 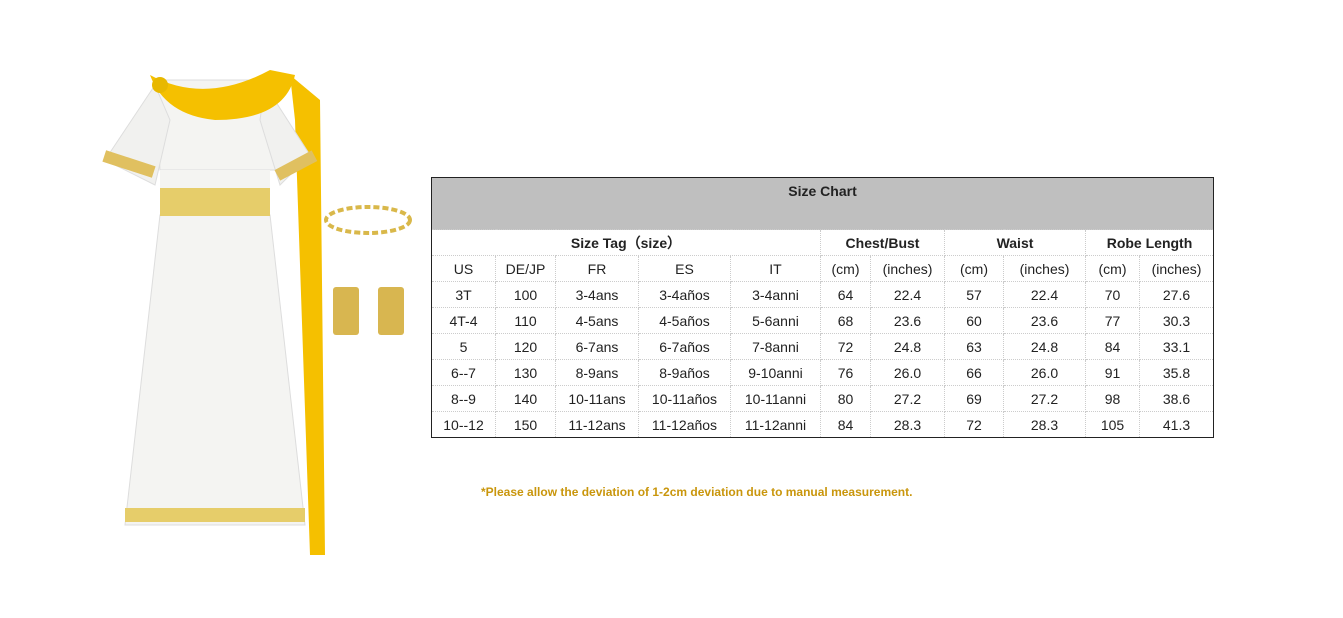 What do you see at coordinates (1112, 424) in the screenshot?
I see `table-cell: 105` at bounding box center [1112, 424].